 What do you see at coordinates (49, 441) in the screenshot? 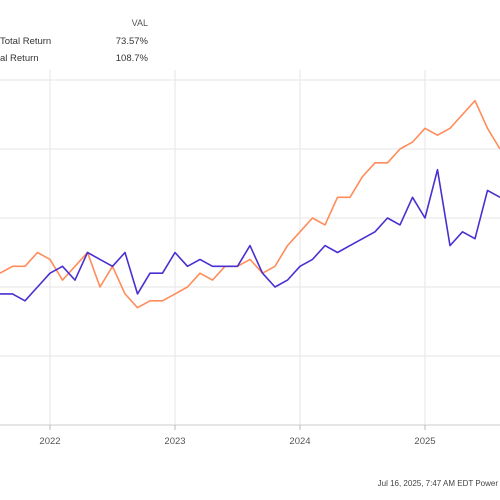
I see `x-tick-label: 2022` at bounding box center [49, 441].